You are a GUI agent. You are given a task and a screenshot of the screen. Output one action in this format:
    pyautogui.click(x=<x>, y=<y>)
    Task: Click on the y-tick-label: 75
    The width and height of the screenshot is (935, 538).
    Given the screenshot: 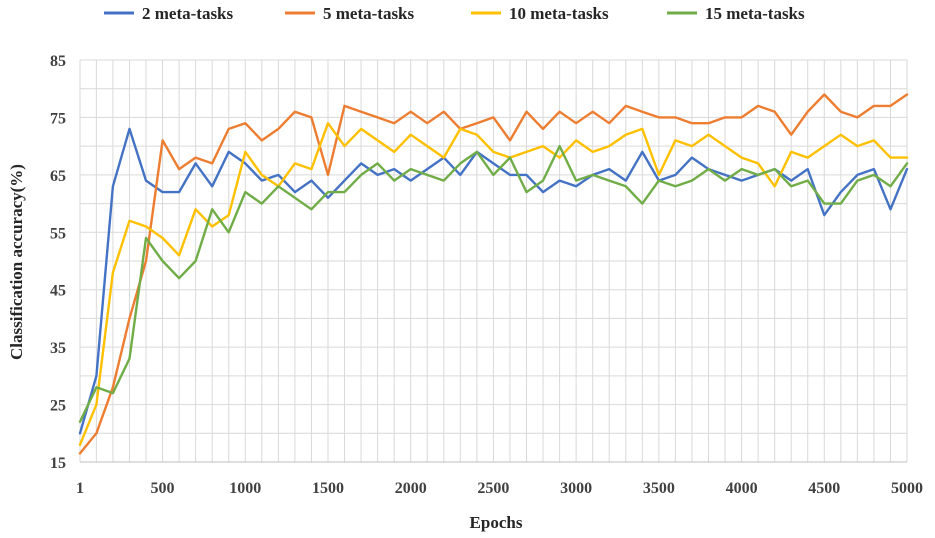 What is the action you would take?
    pyautogui.click(x=58, y=118)
    